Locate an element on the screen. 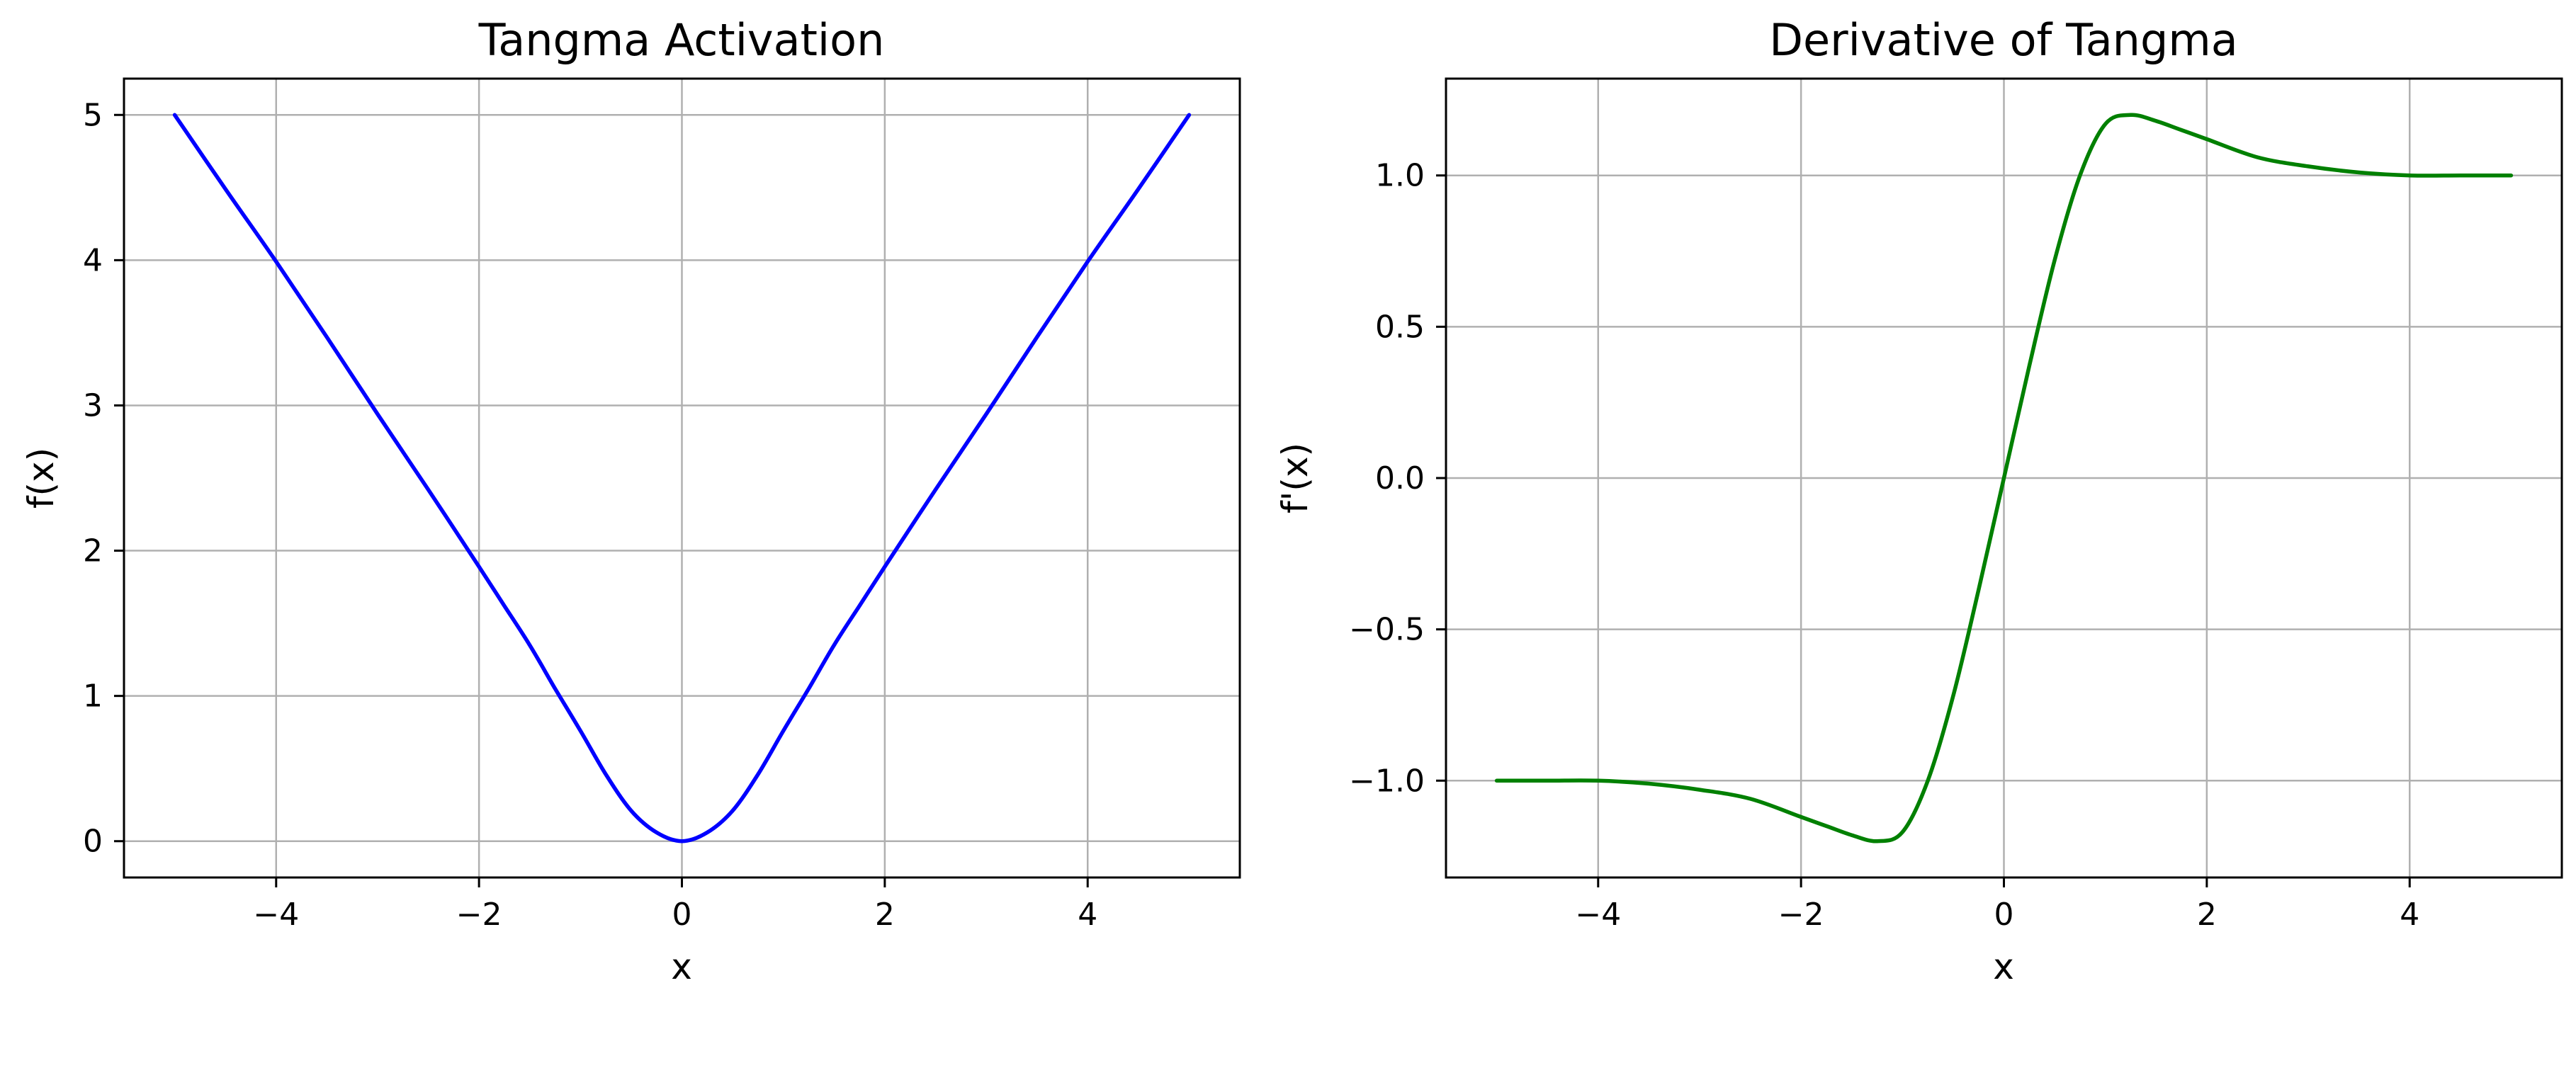 This screenshot has height=1068, width=2576. y-tick-label: 0.0 is located at coordinates (1400, 478).